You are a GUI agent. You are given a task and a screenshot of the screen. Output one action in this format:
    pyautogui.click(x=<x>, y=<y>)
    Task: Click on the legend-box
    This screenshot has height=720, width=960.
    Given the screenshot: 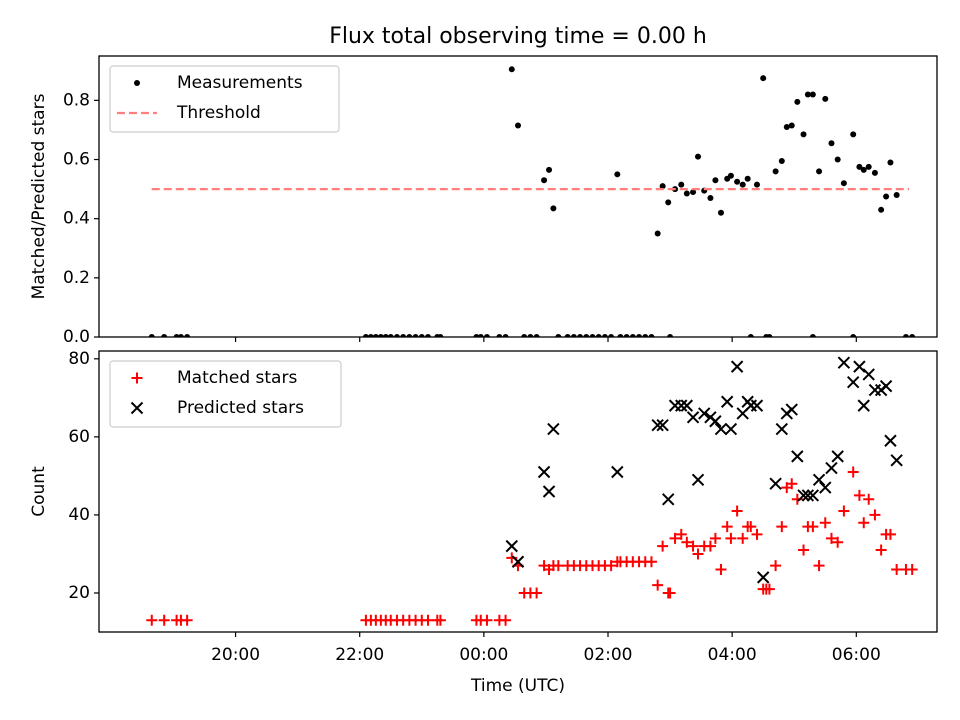 What is the action you would take?
    pyautogui.click(x=224, y=99)
    